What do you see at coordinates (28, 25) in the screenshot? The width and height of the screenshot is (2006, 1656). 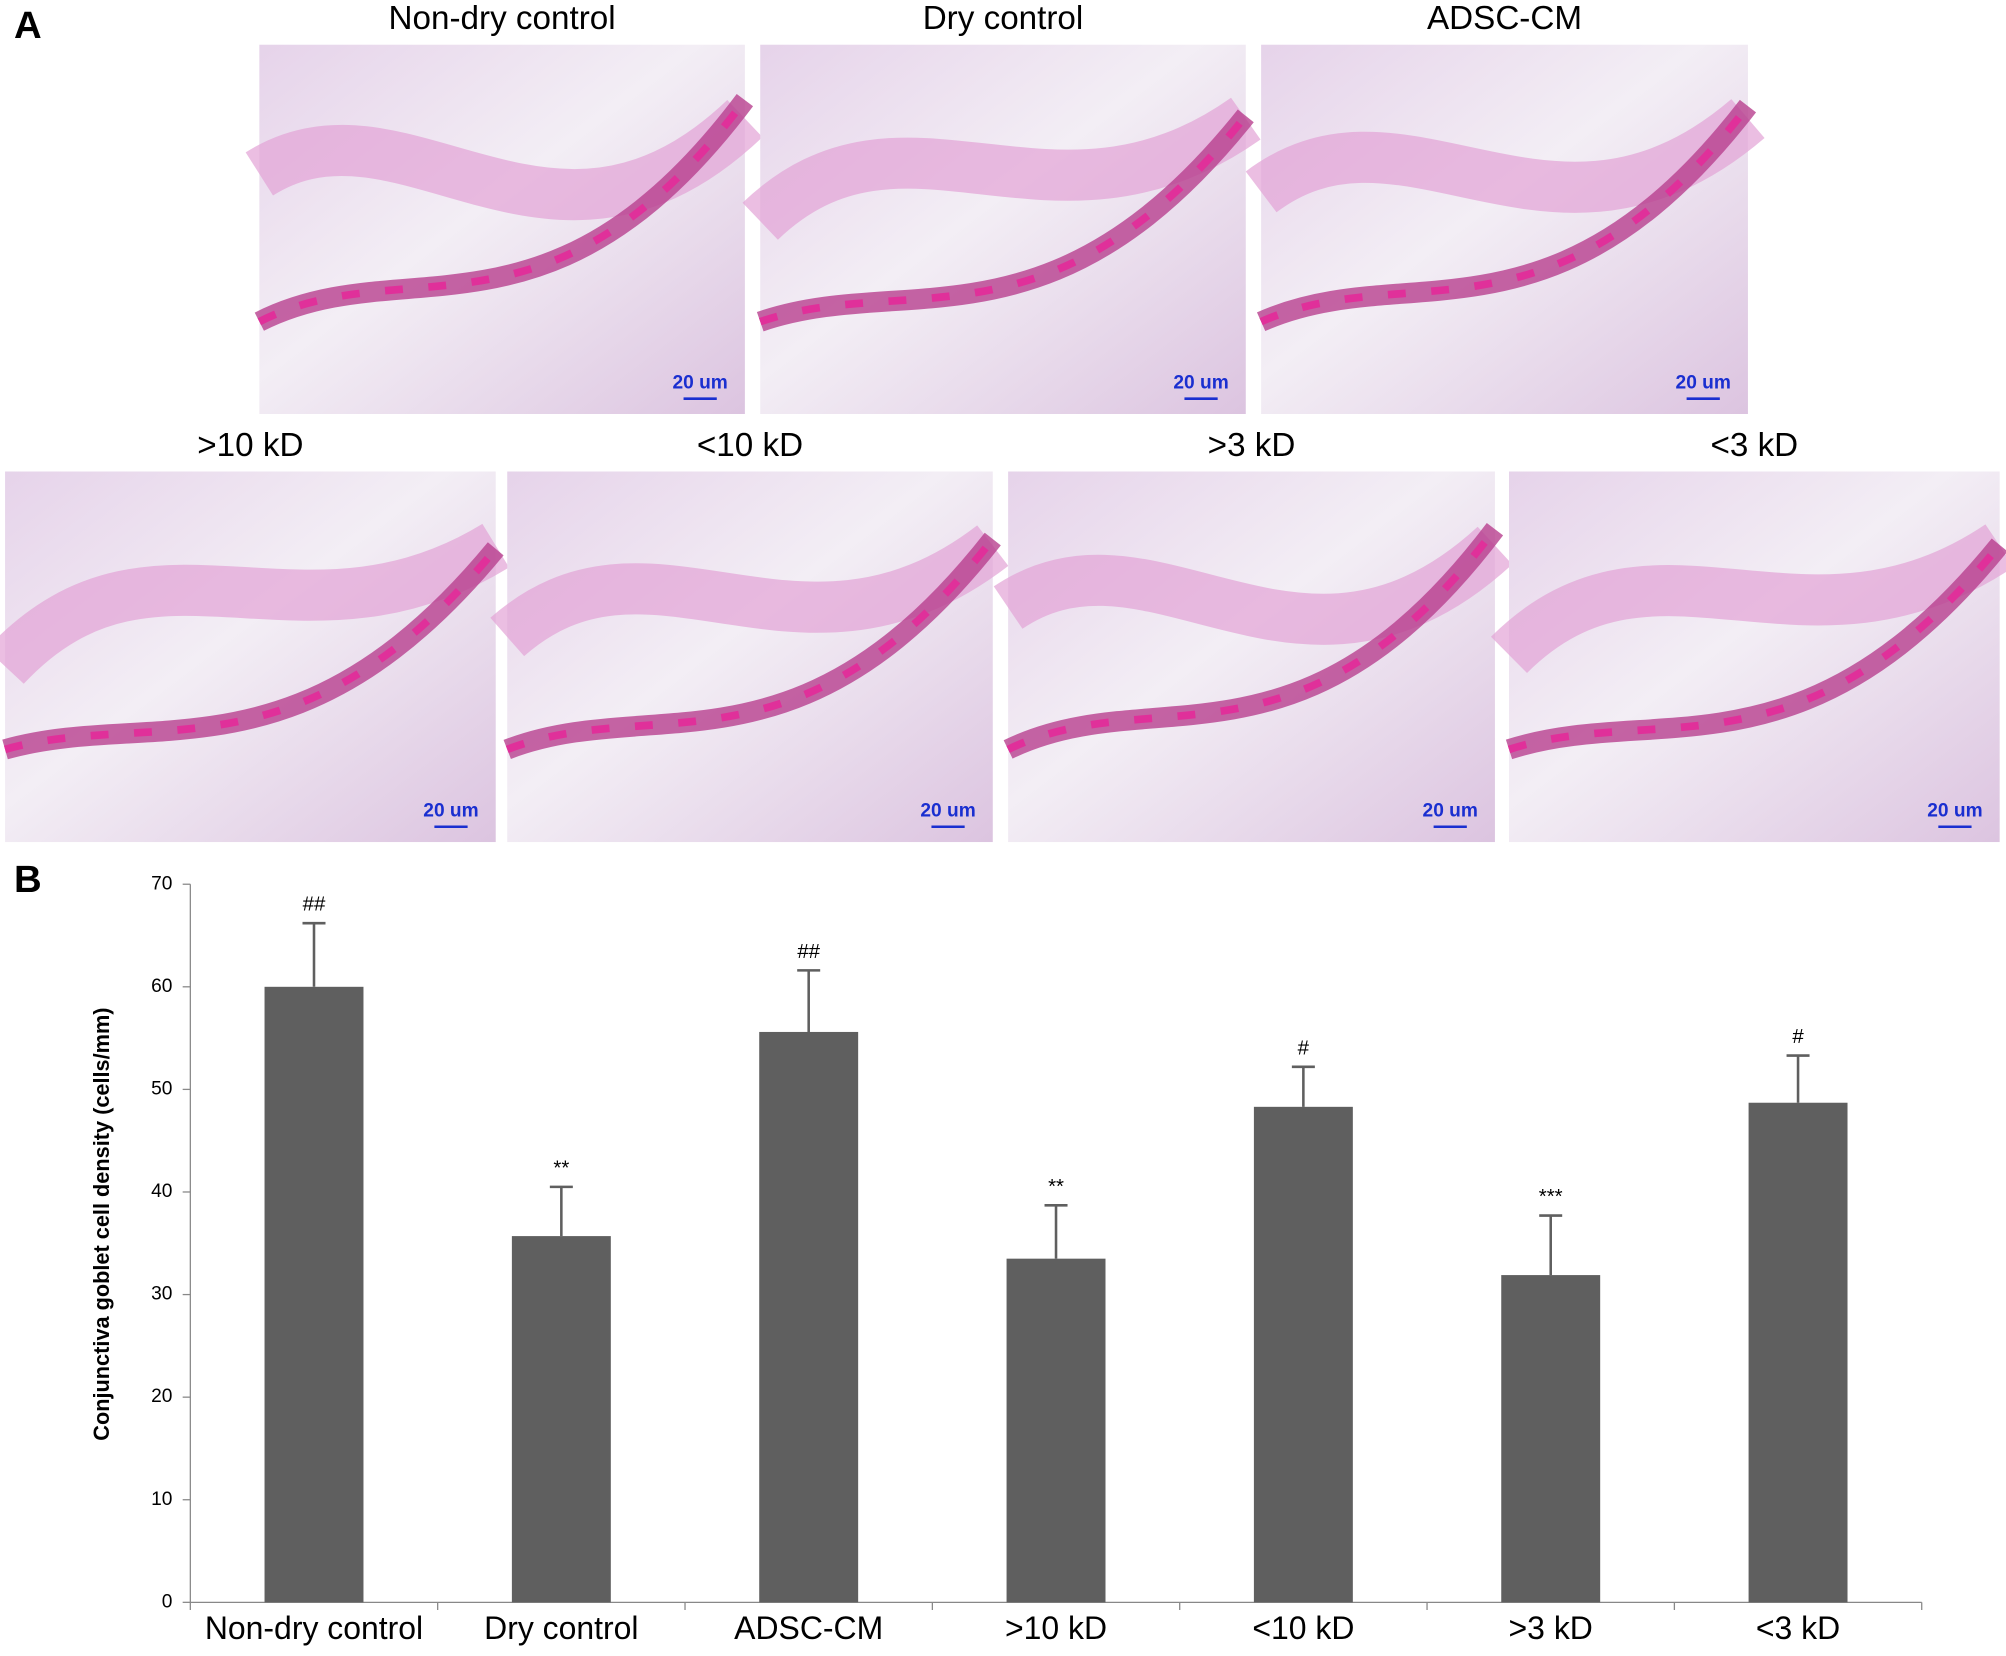 I see `panel-label: A` at bounding box center [28, 25].